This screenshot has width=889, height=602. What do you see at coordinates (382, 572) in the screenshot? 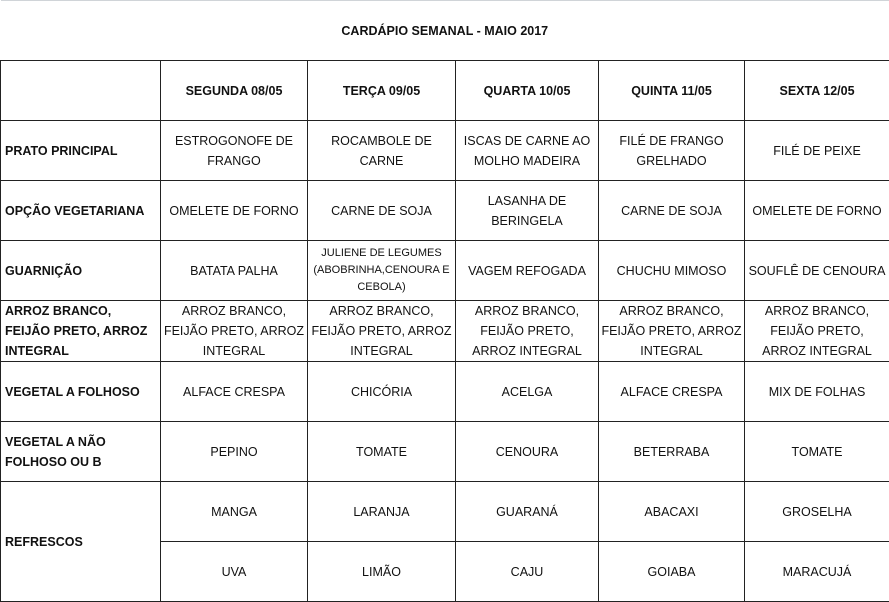
I see `menu-cell: LIMÃO` at bounding box center [382, 572].